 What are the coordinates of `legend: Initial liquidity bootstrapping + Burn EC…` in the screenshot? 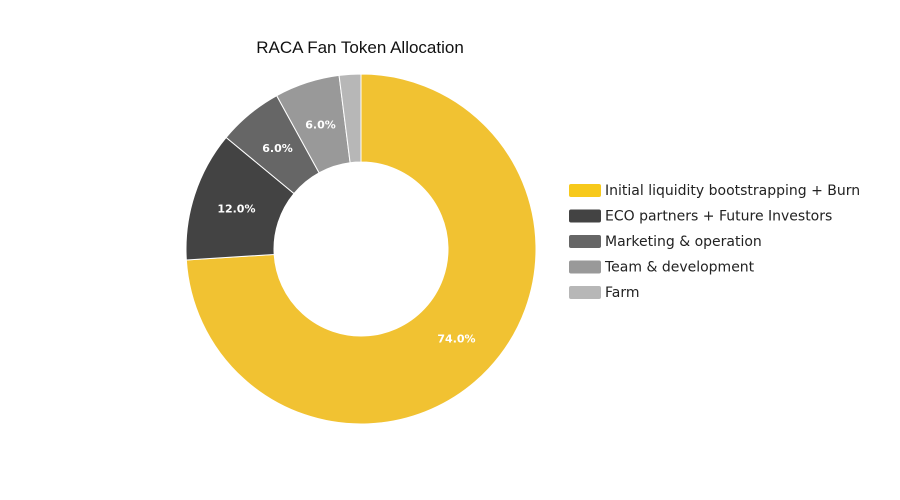 It's located at (714, 242).